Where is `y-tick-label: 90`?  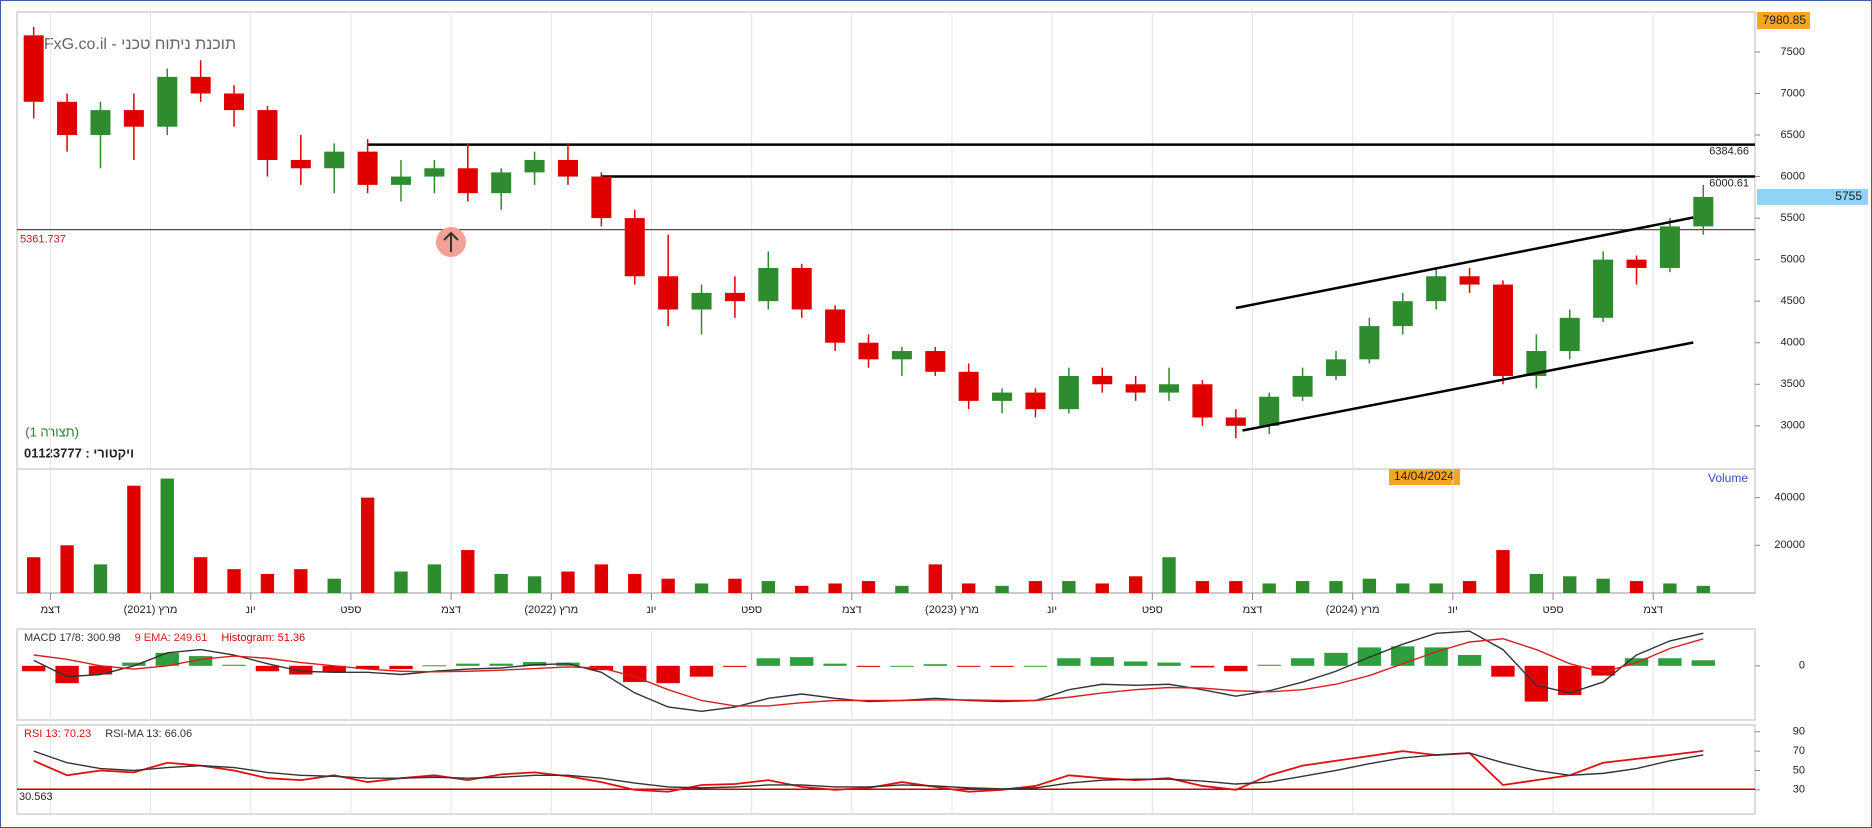 y-tick-label: 90 is located at coordinates (1799, 732).